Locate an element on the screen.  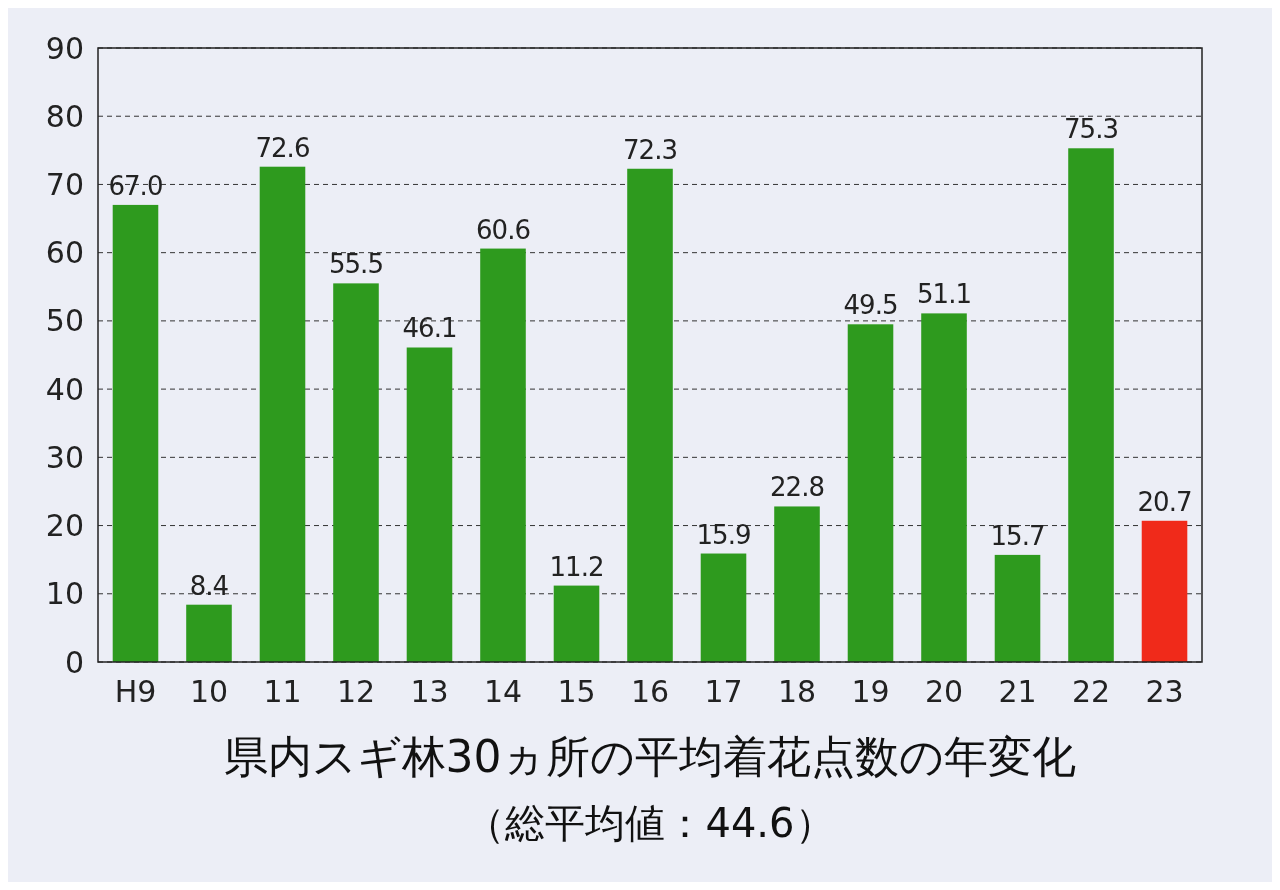
x-tick-label: 23 is located at coordinates (1164, 691).